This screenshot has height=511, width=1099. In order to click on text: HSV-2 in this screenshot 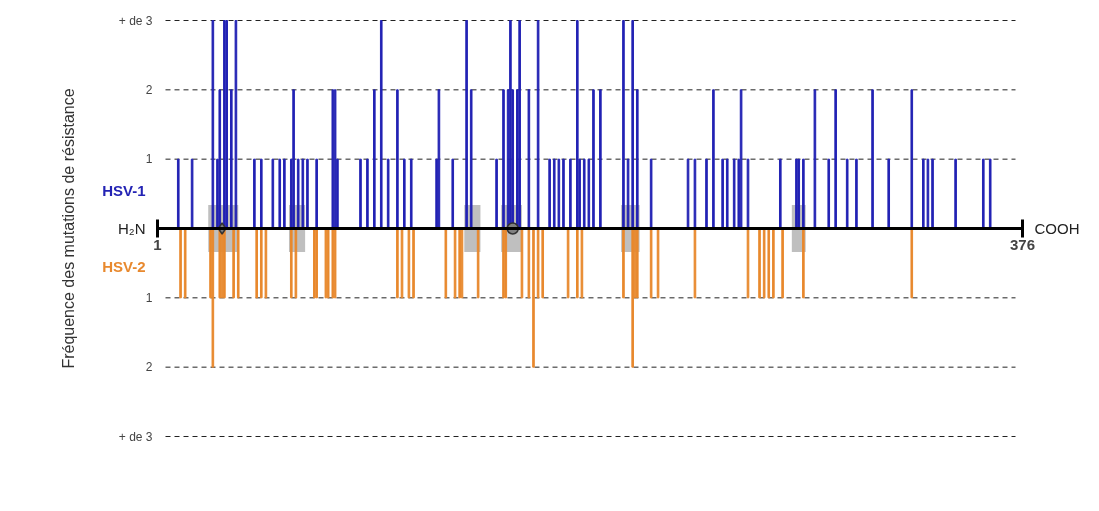, I will do `click(124, 267)`.